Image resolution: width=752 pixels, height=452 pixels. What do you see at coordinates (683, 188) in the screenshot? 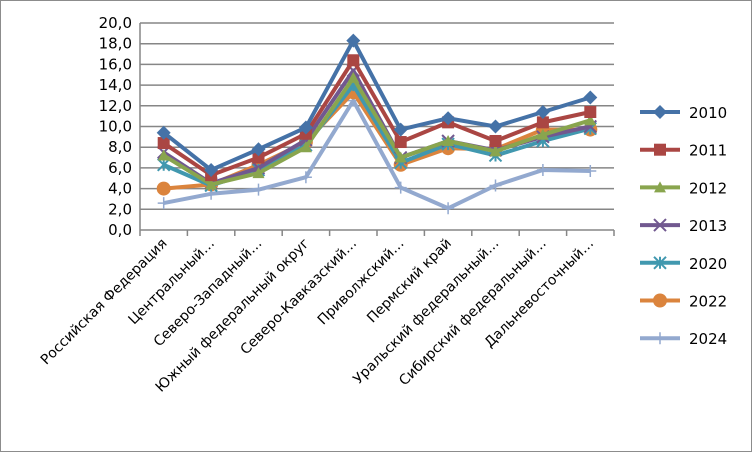
I see `legend-item: 2012` at bounding box center [683, 188].